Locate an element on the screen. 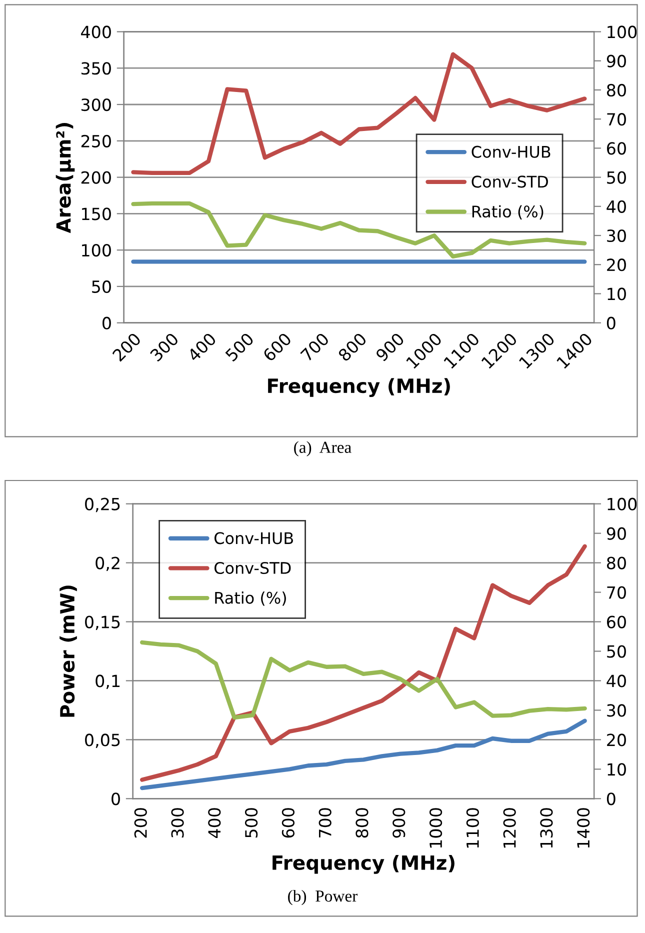 Image resolution: width=645 pixels, height=933 pixels. y-tick-label: 0,05 is located at coordinates (102, 741).